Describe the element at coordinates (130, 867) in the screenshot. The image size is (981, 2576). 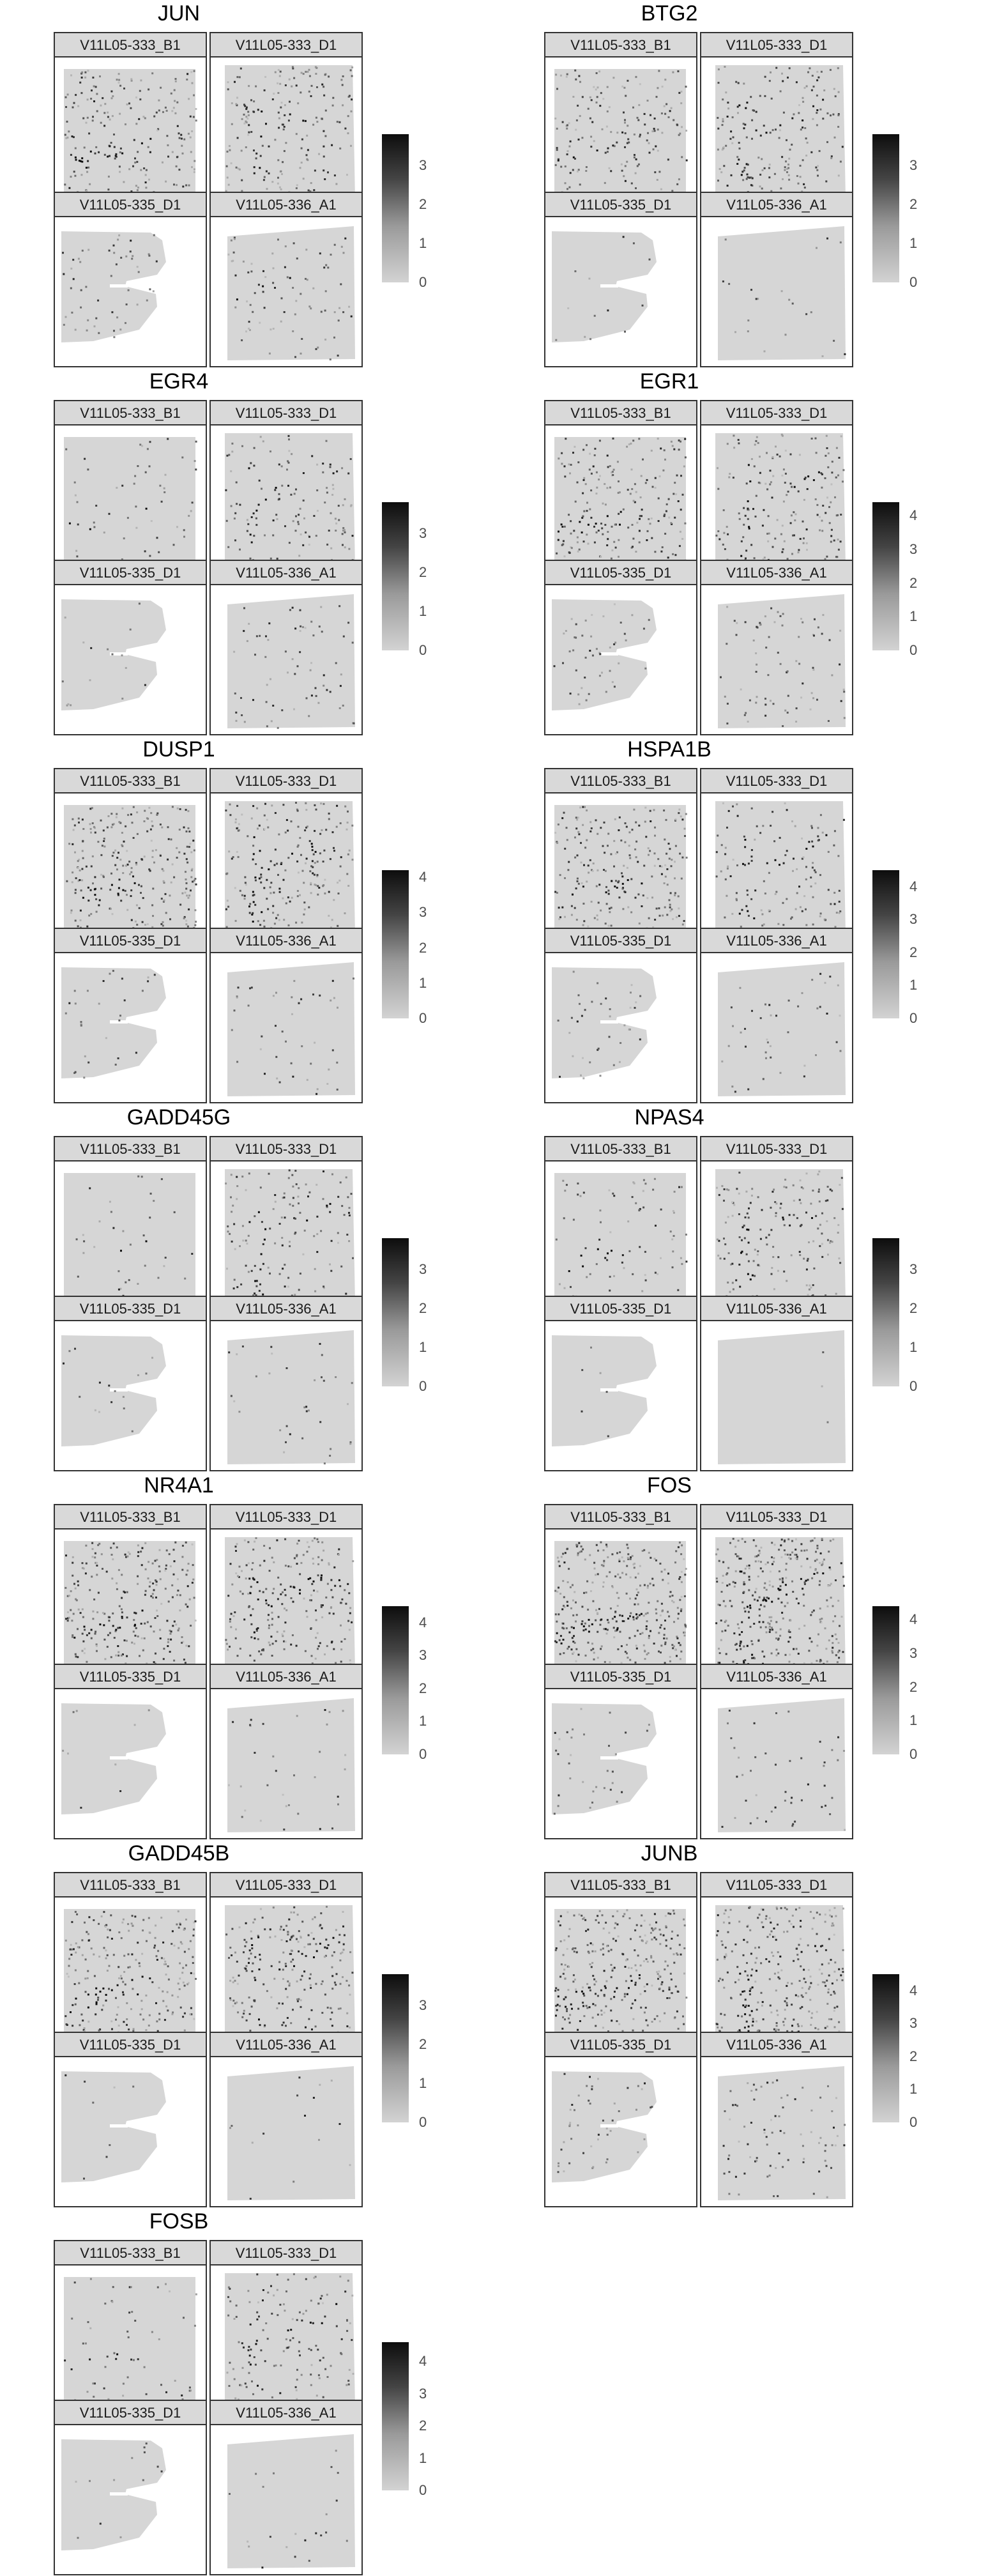
I see `spatial-plot` at that location.